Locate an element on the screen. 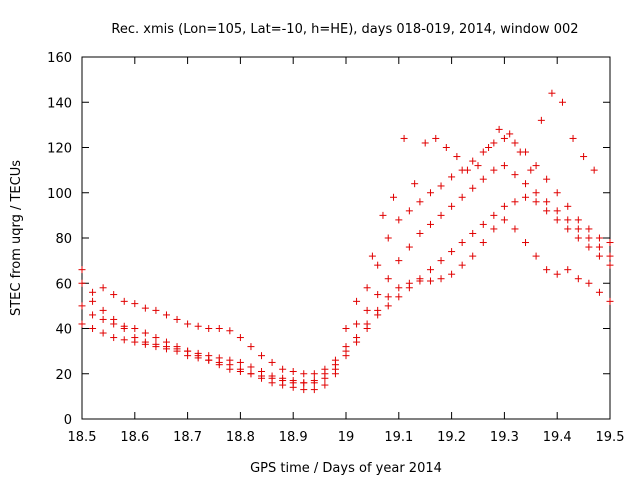  x-tick-label: 18.9 is located at coordinates (293, 437).